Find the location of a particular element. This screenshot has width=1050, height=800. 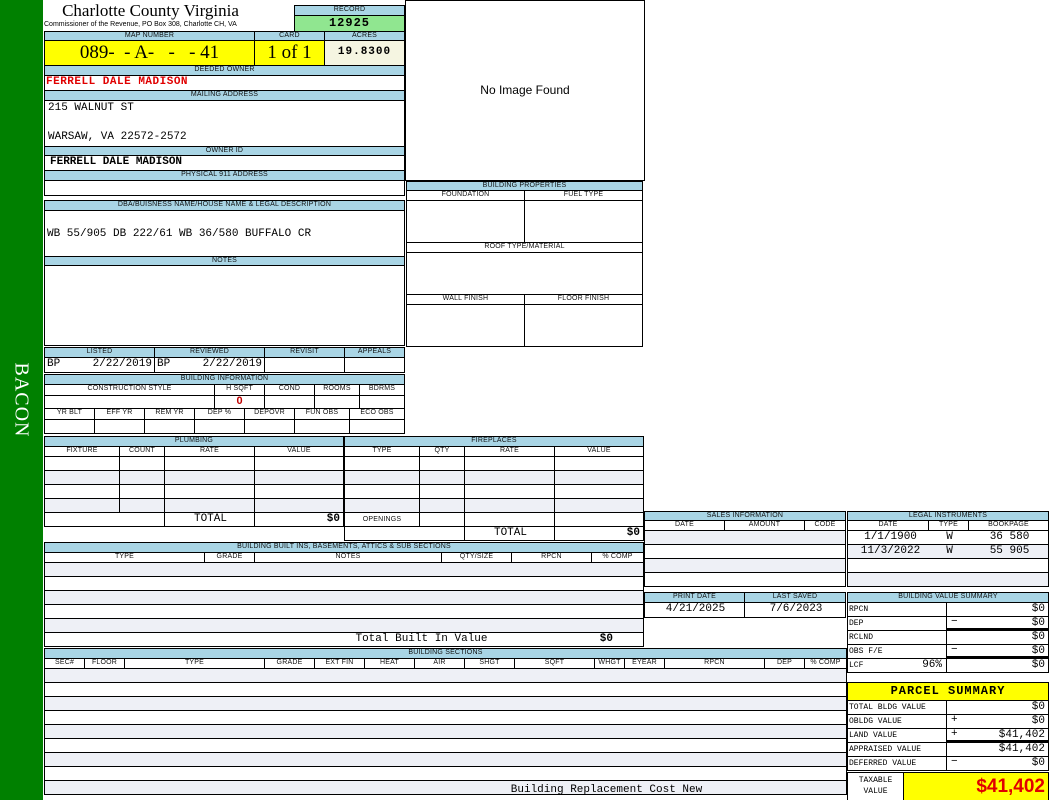

map-number: 089- - A- - - 41 is located at coordinates (149, 53).